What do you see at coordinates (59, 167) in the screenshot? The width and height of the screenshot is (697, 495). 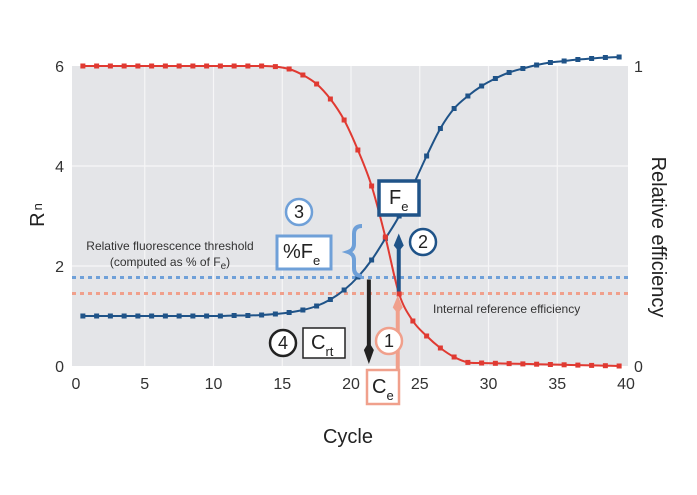 I see `y-left-tick-label: 4` at bounding box center [59, 167].